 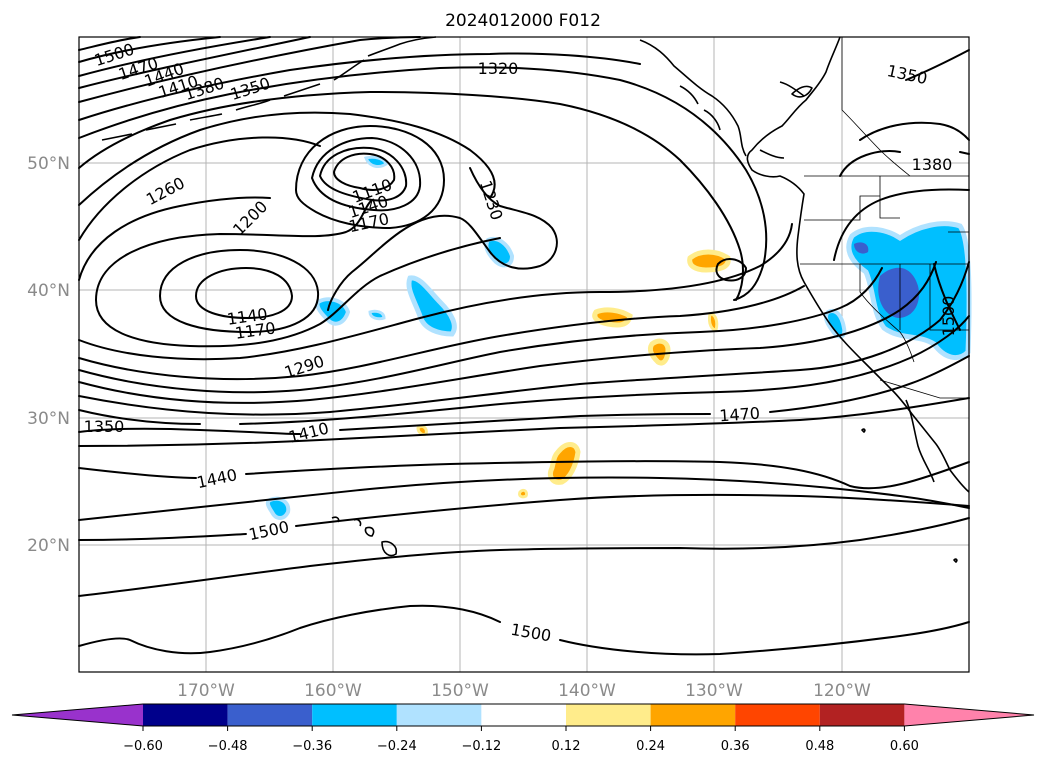 I want to click on colorbar-tick-label: −0.12, so click(x=481, y=746).